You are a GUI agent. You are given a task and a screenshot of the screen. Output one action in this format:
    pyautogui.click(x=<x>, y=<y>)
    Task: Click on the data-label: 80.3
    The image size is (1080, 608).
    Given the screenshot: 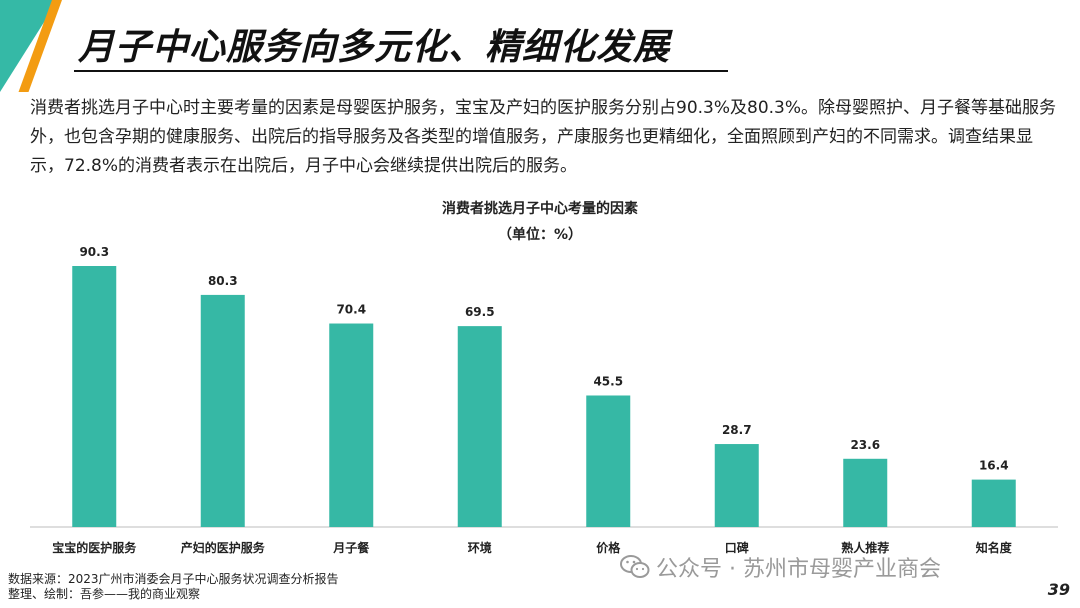 What is the action you would take?
    pyautogui.click(x=223, y=281)
    